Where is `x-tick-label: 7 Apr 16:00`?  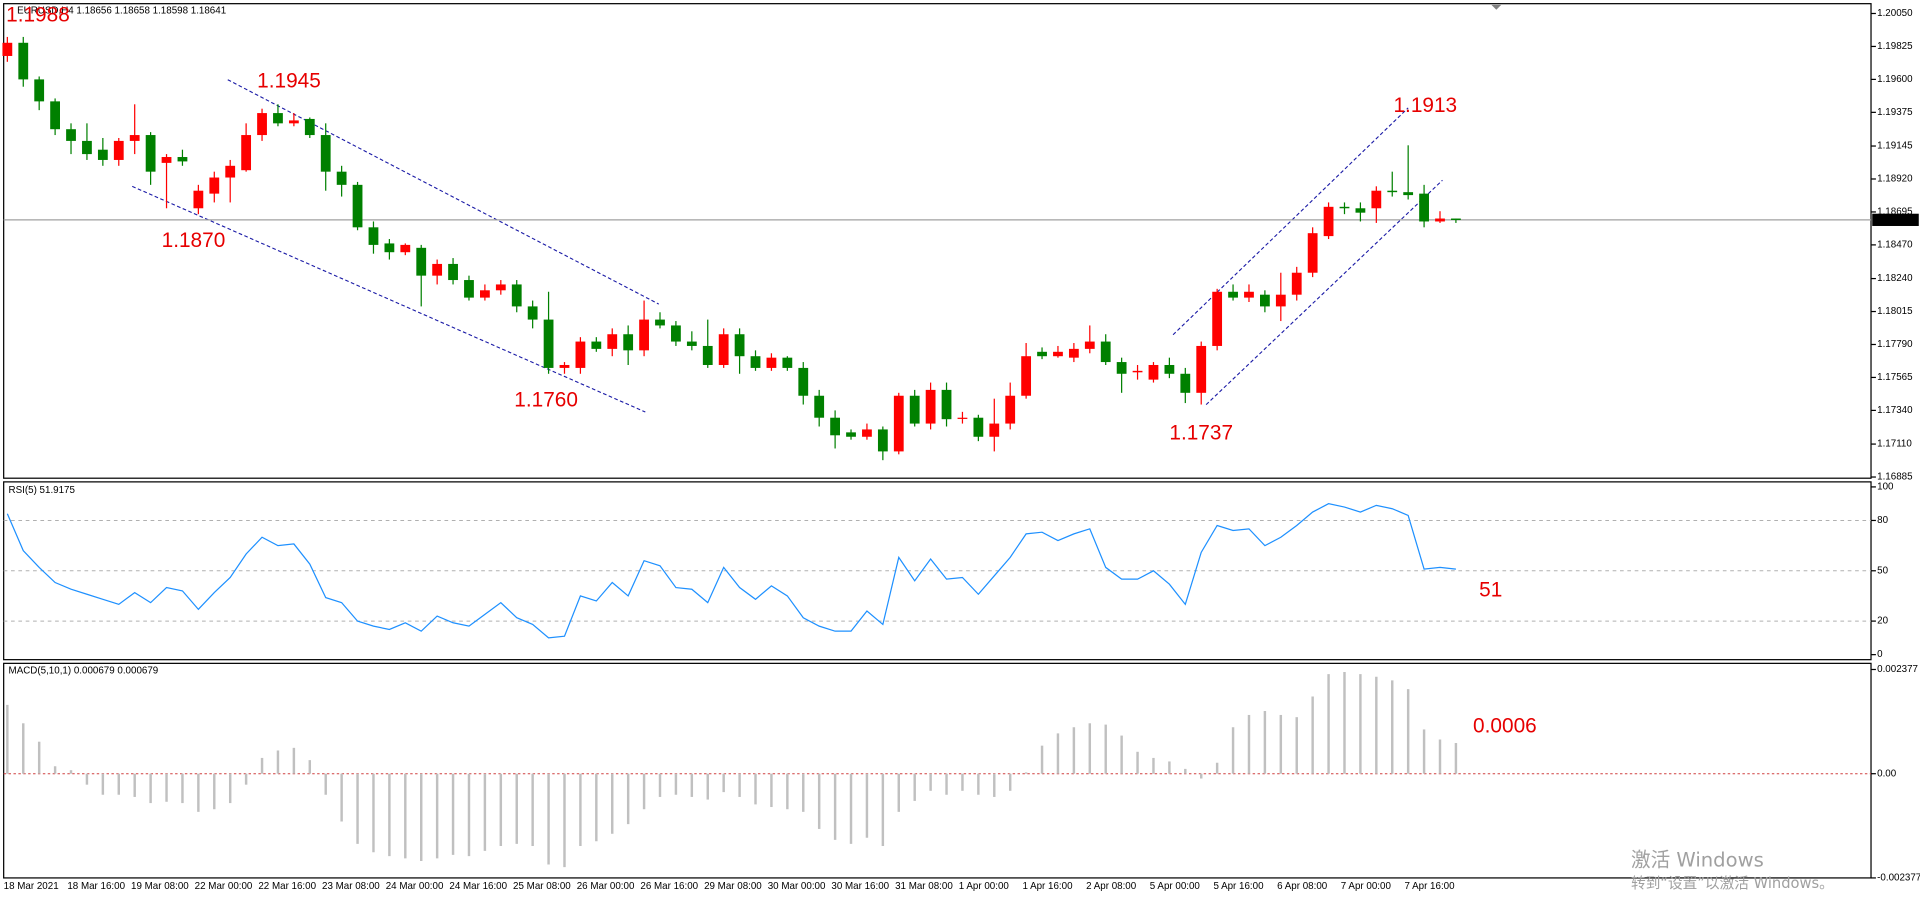 x-tick-label: 7 Apr 16:00 is located at coordinates (1429, 886).